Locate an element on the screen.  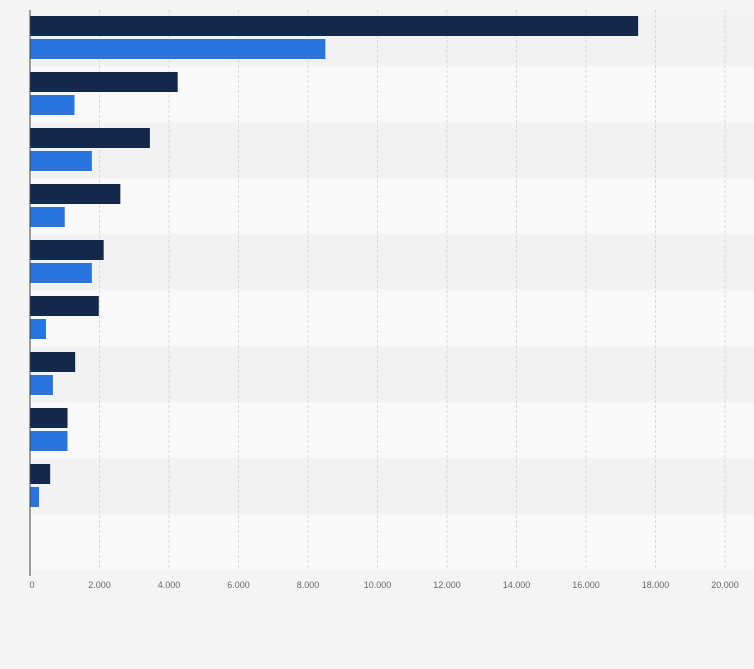
x-tick-label: 14.000 is located at coordinates (517, 585).